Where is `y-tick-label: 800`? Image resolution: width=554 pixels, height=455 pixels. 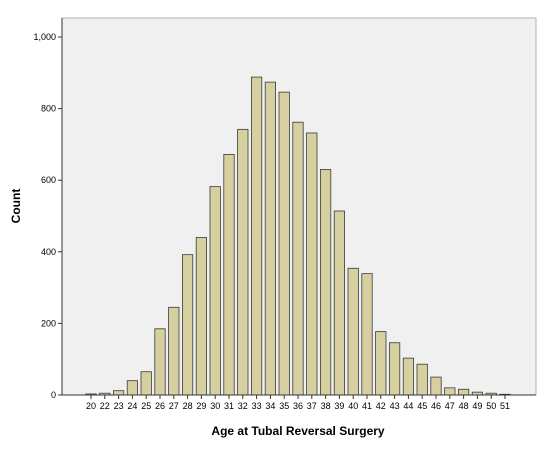 y-tick-label: 800 is located at coordinates (48, 109).